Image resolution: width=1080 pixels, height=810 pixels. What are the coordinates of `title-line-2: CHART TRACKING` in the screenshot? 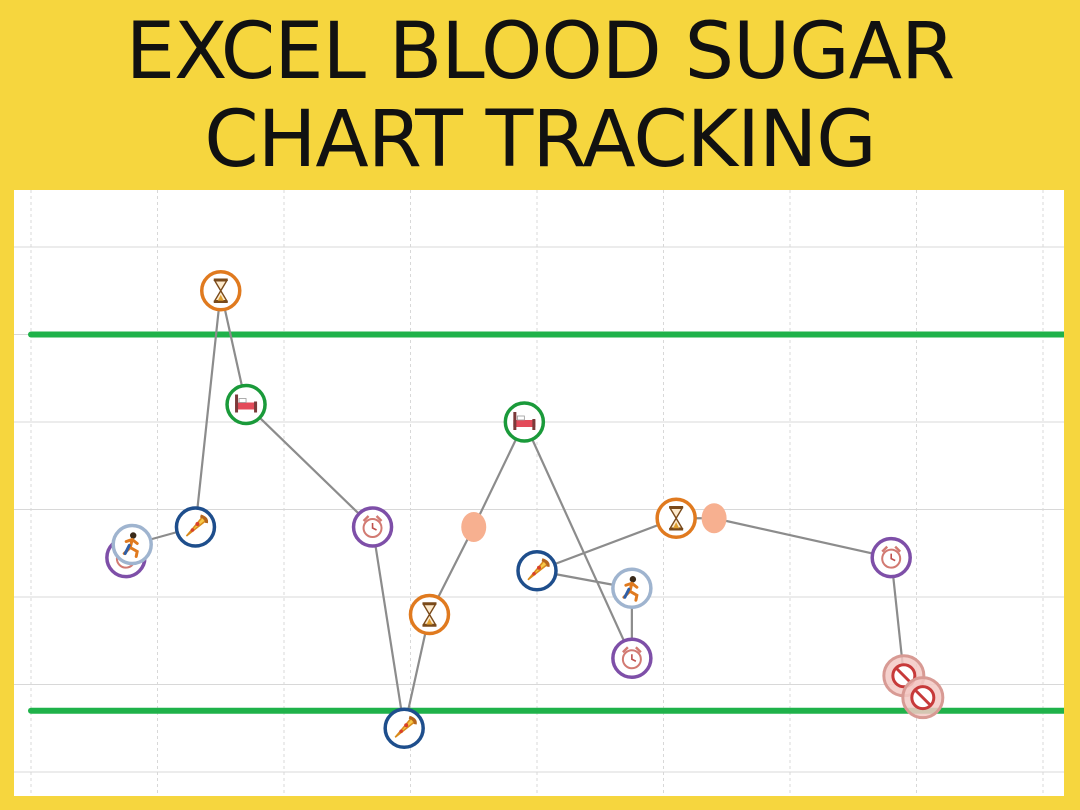 It's located at (540, 140).